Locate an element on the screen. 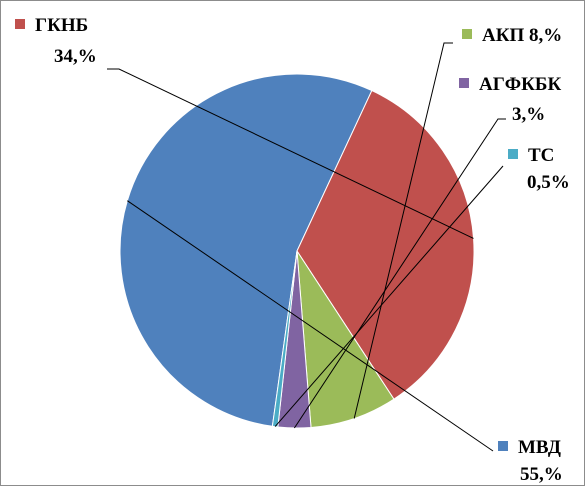 The width and height of the screenshot is (585, 486). label-akp: АКП 8,% is located at coordinates (512, 36).